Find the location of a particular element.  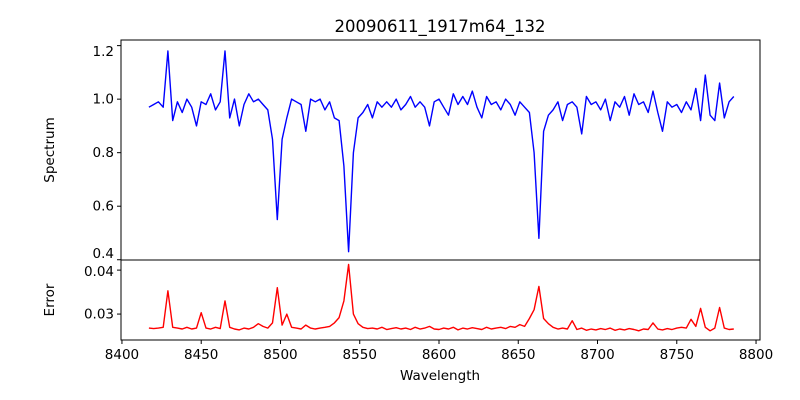

x-tick-label: 8550 is located at coordinates (360, 355).